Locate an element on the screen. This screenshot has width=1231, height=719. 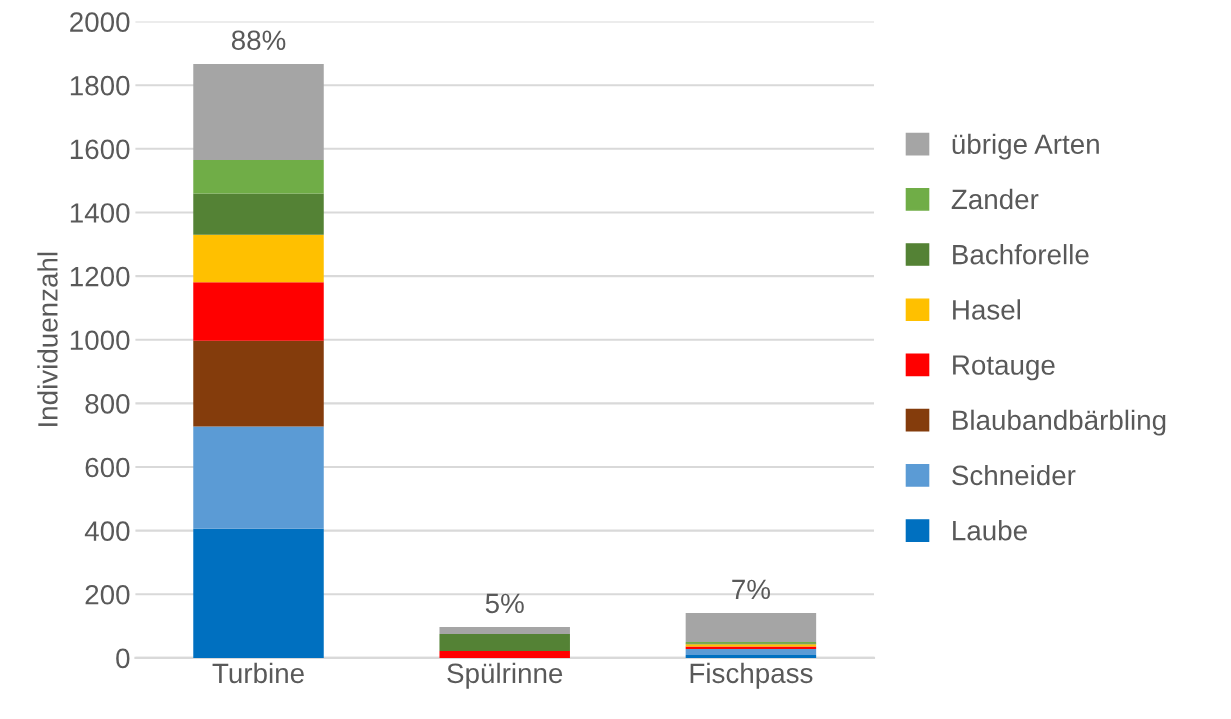
legend-label: Hasel is located at coordinates (986, 309).